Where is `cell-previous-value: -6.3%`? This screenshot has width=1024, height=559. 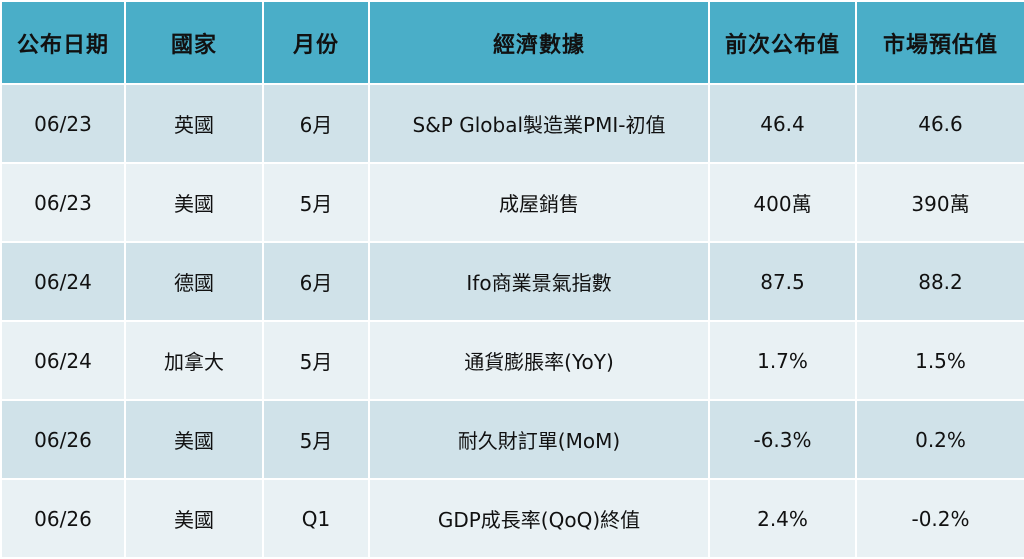
cell-previous-value: -6.3% is located at coordinates (782, 439).